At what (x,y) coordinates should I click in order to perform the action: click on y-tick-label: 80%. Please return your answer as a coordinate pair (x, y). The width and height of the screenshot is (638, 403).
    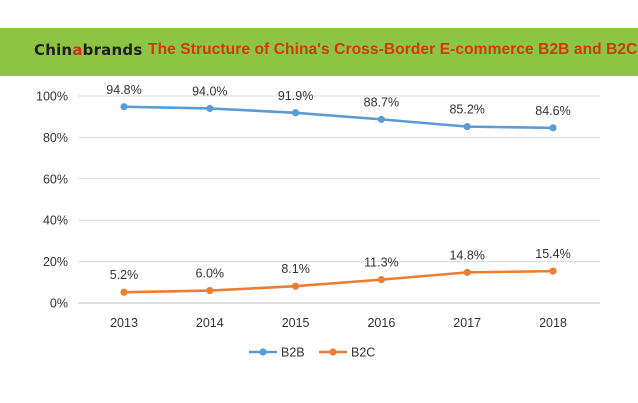
    Looking at the image, I should click on (55, 138).